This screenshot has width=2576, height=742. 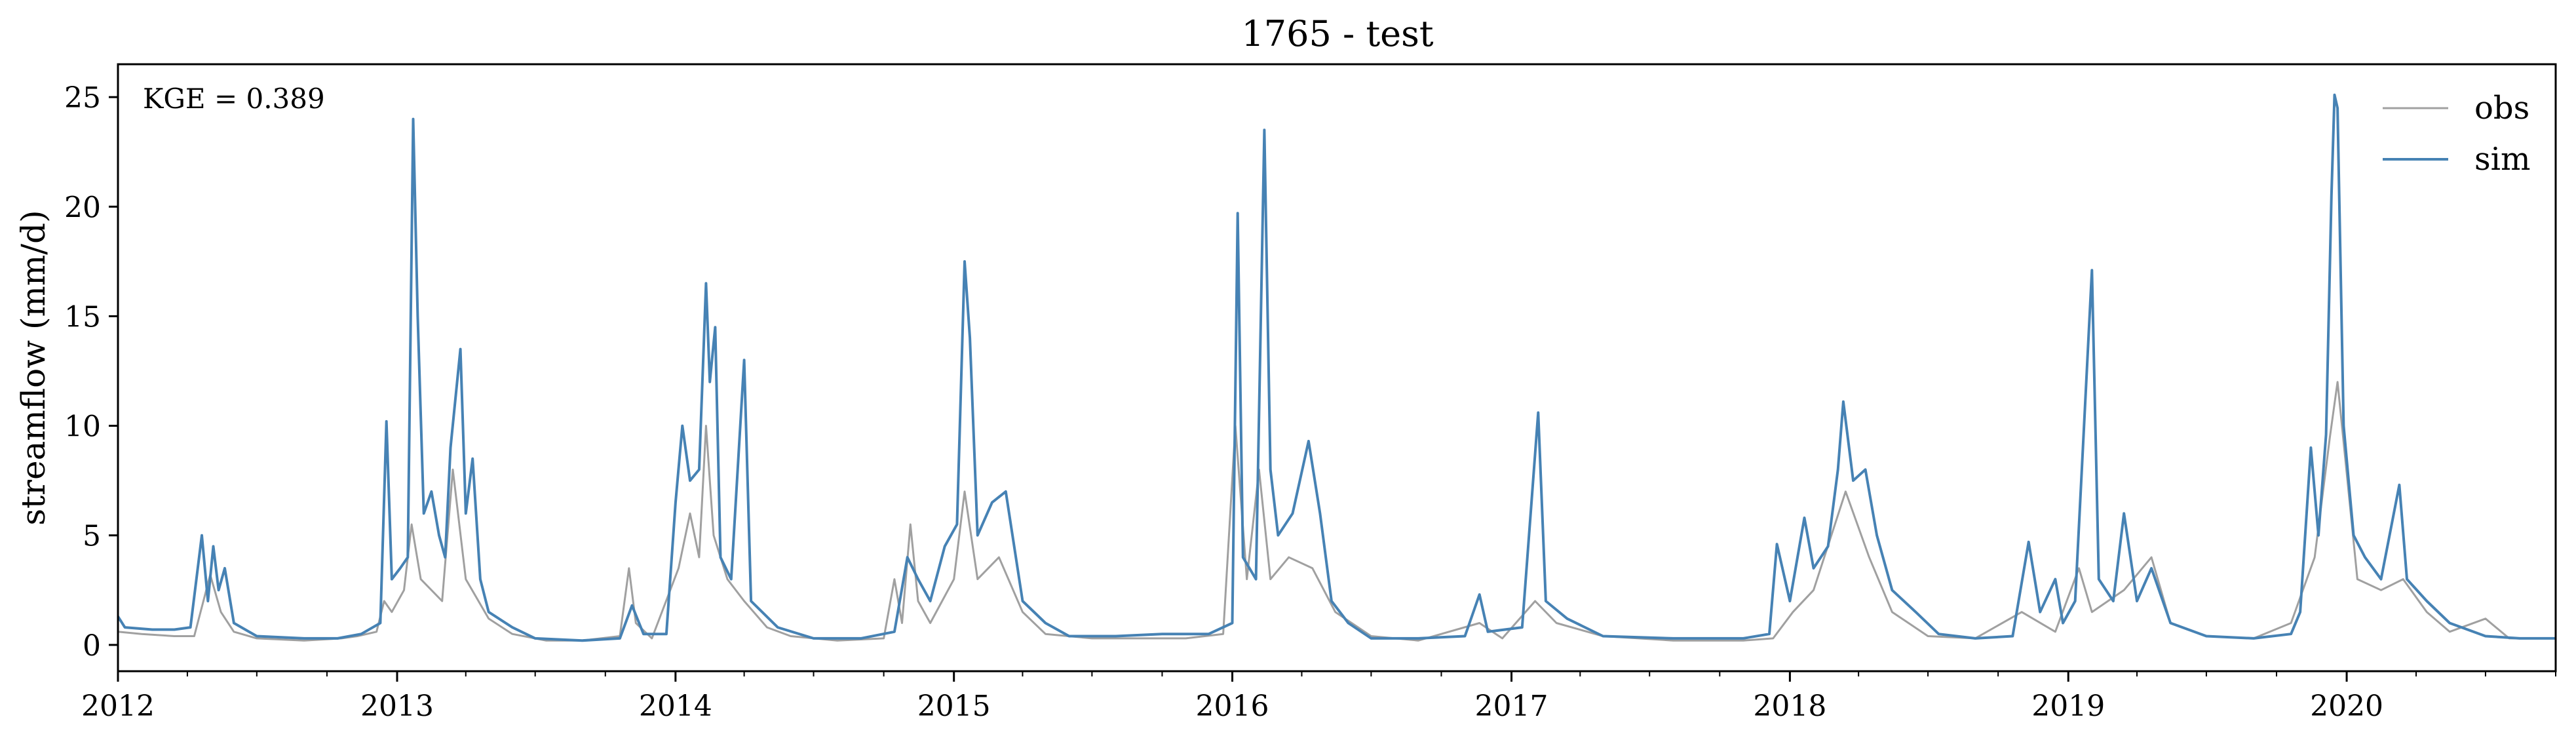 What do you see at coordinates (82, 207) in the screenshot?
I see `y-tick-label-20: 20` at bounding box center [82, 207].